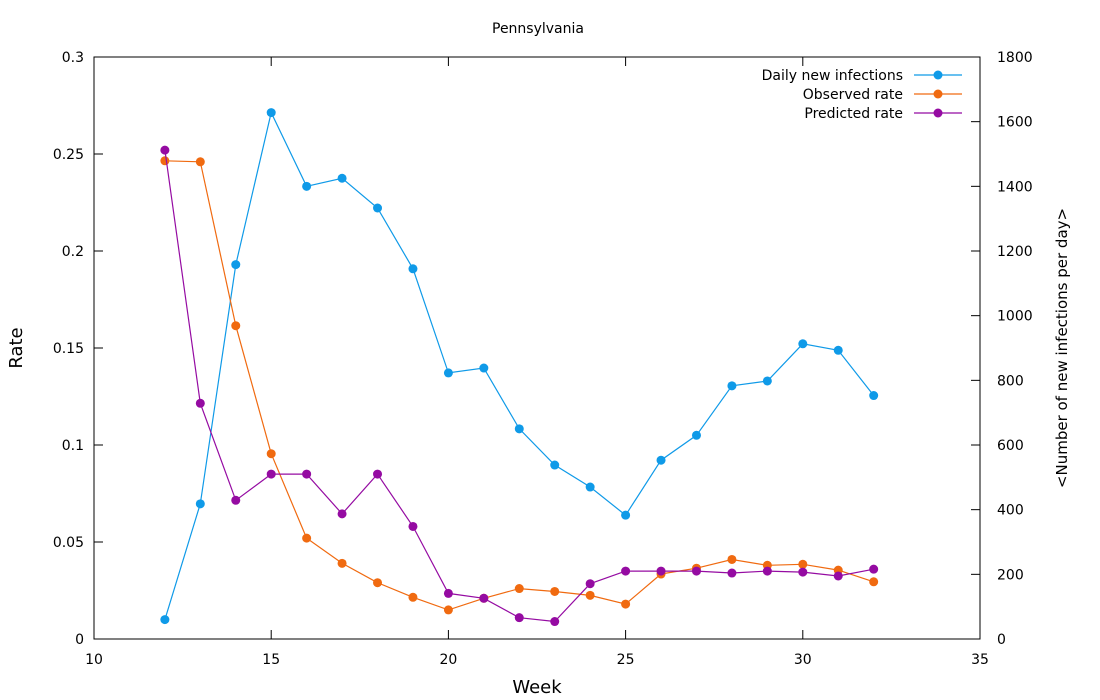  I want to click on y-axis-ticks: 0 0.05 0.1 0.15 0.2 0.25 0.3, so click(78, 349).